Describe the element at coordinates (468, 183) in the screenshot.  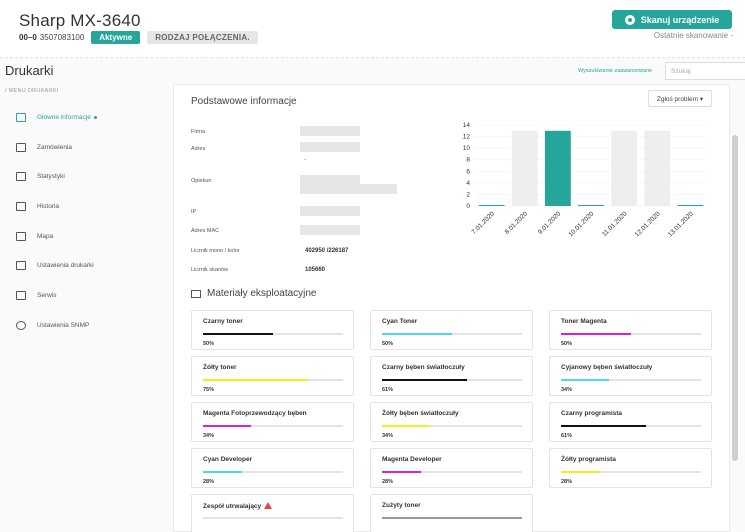
I see `y-tick-label: 4` at that location.